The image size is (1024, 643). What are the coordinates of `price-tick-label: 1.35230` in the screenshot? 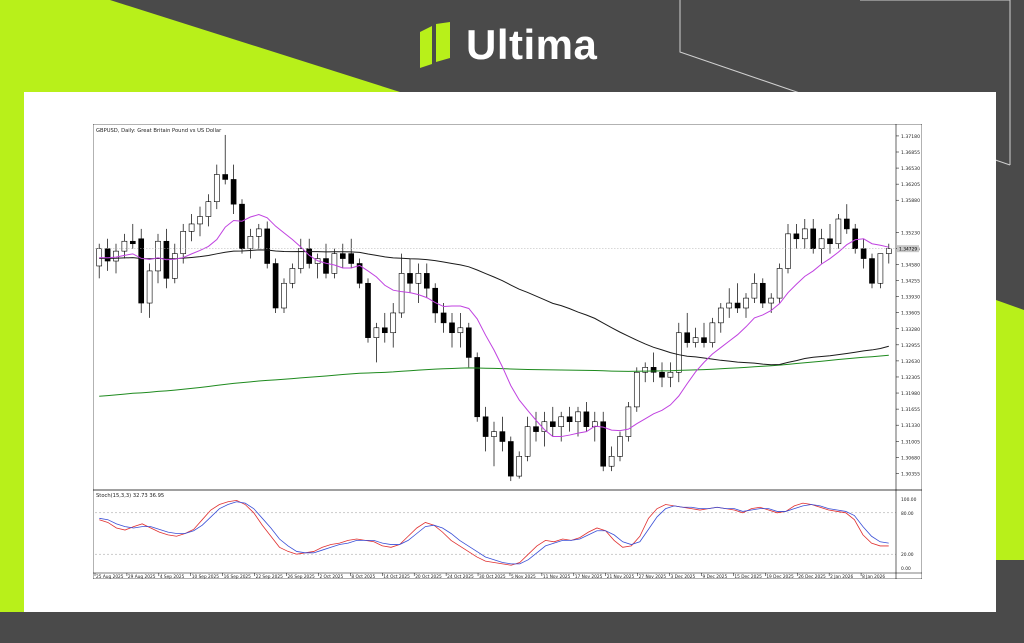 It's located at (910, 233).